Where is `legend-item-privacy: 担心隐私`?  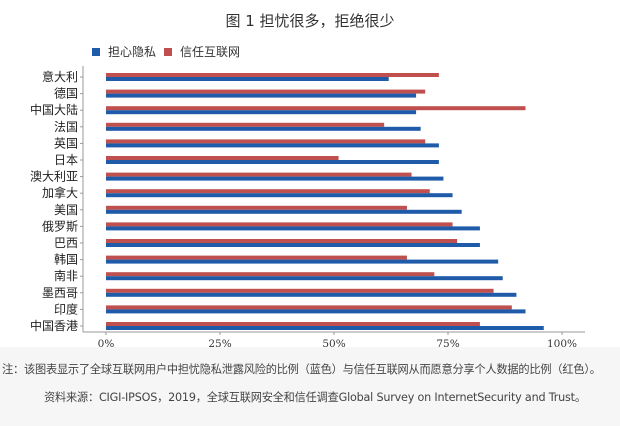
legend-item-privacy: 担心隐私 is located at coordinates (124, 51).